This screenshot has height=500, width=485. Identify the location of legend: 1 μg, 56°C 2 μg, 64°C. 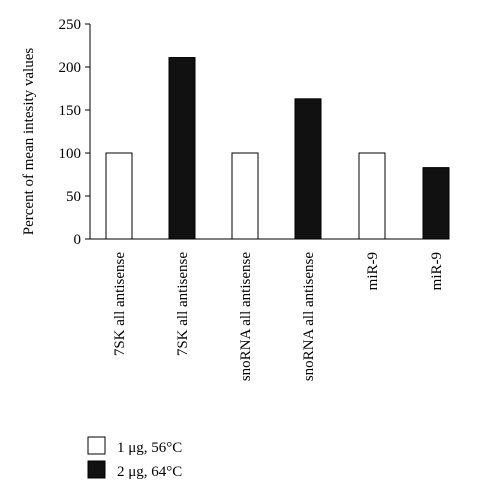
(134, 458).